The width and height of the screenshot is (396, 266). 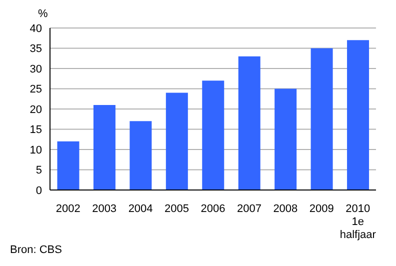 I want to click on y-tick-label: 15, so click(x=36, y=130).